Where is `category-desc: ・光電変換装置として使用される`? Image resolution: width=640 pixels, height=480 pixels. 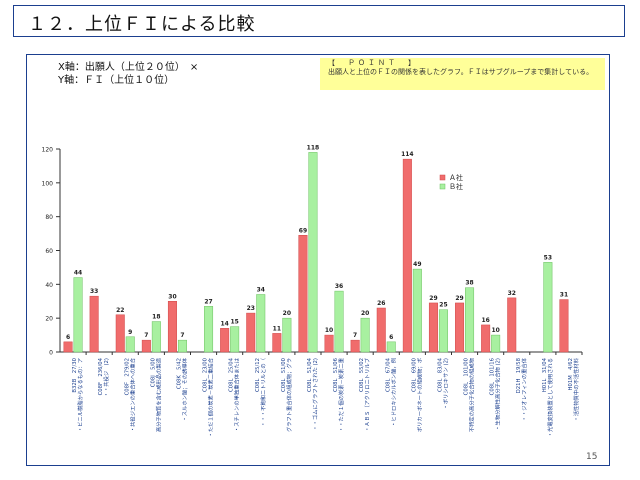 category-desc: ・光電変換装置として使用される is located at coordinates (550, 397).